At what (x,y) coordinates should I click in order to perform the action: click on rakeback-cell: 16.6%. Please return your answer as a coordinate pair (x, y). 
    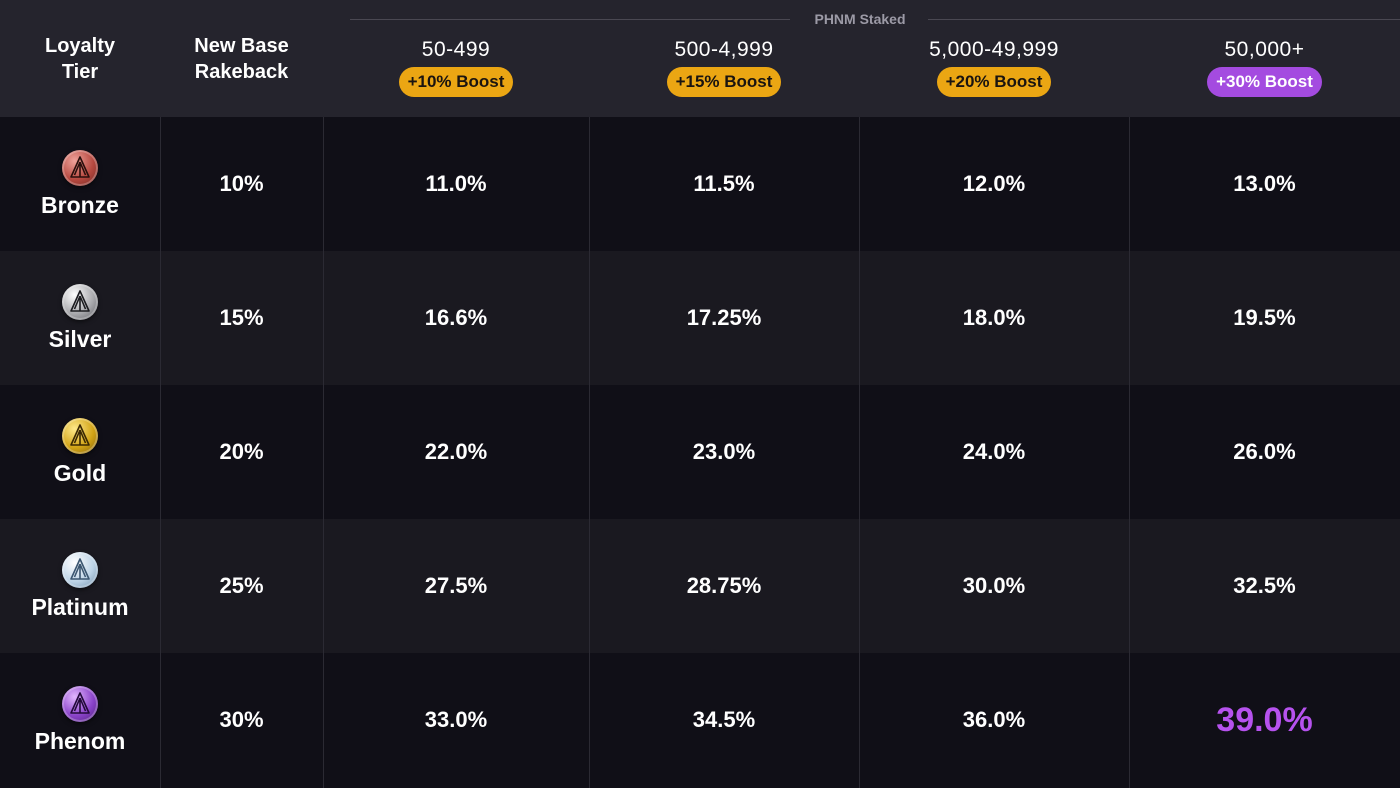
    Looking at the image, I should click on (456, 317).